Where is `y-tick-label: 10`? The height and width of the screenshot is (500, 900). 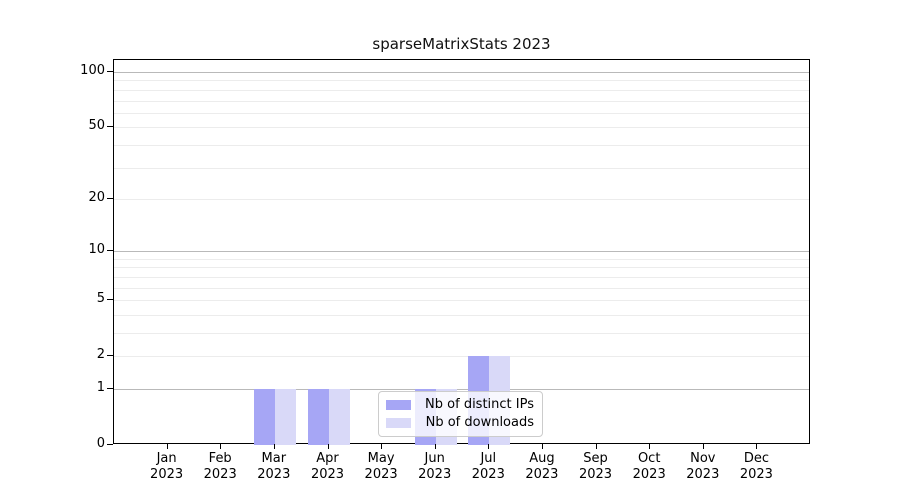 y-tick-label: 10 is located at coordinates (96, 250).